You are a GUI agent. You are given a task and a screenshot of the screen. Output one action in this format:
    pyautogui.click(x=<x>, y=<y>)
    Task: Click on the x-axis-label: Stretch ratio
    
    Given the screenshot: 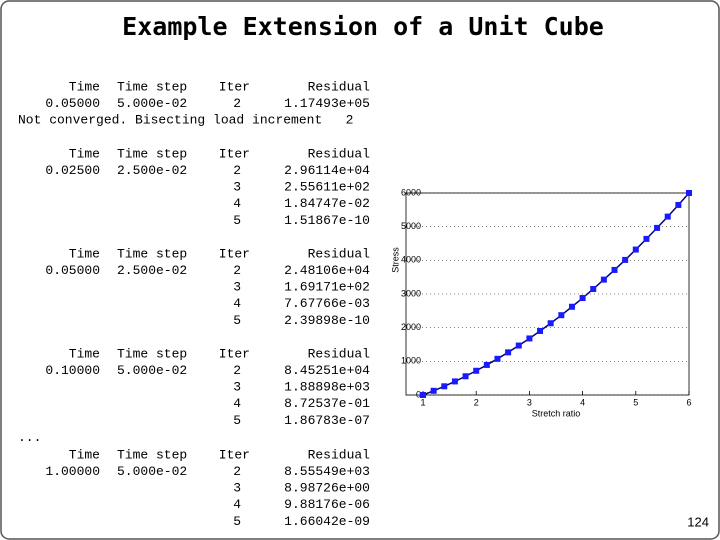 What is the action you would take?
    pyautogui.click(x=556, y=413)
    